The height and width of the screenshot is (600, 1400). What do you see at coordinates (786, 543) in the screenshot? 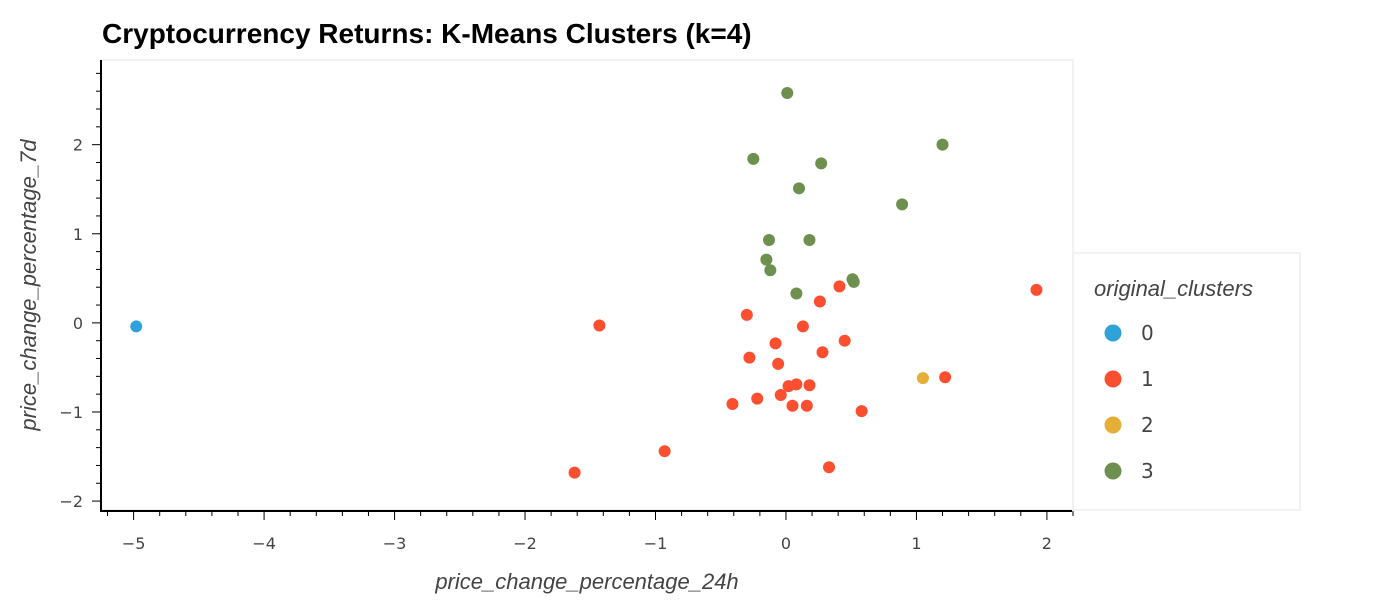
I see `x-tick-label: 0` at bounding box center [786, 543].